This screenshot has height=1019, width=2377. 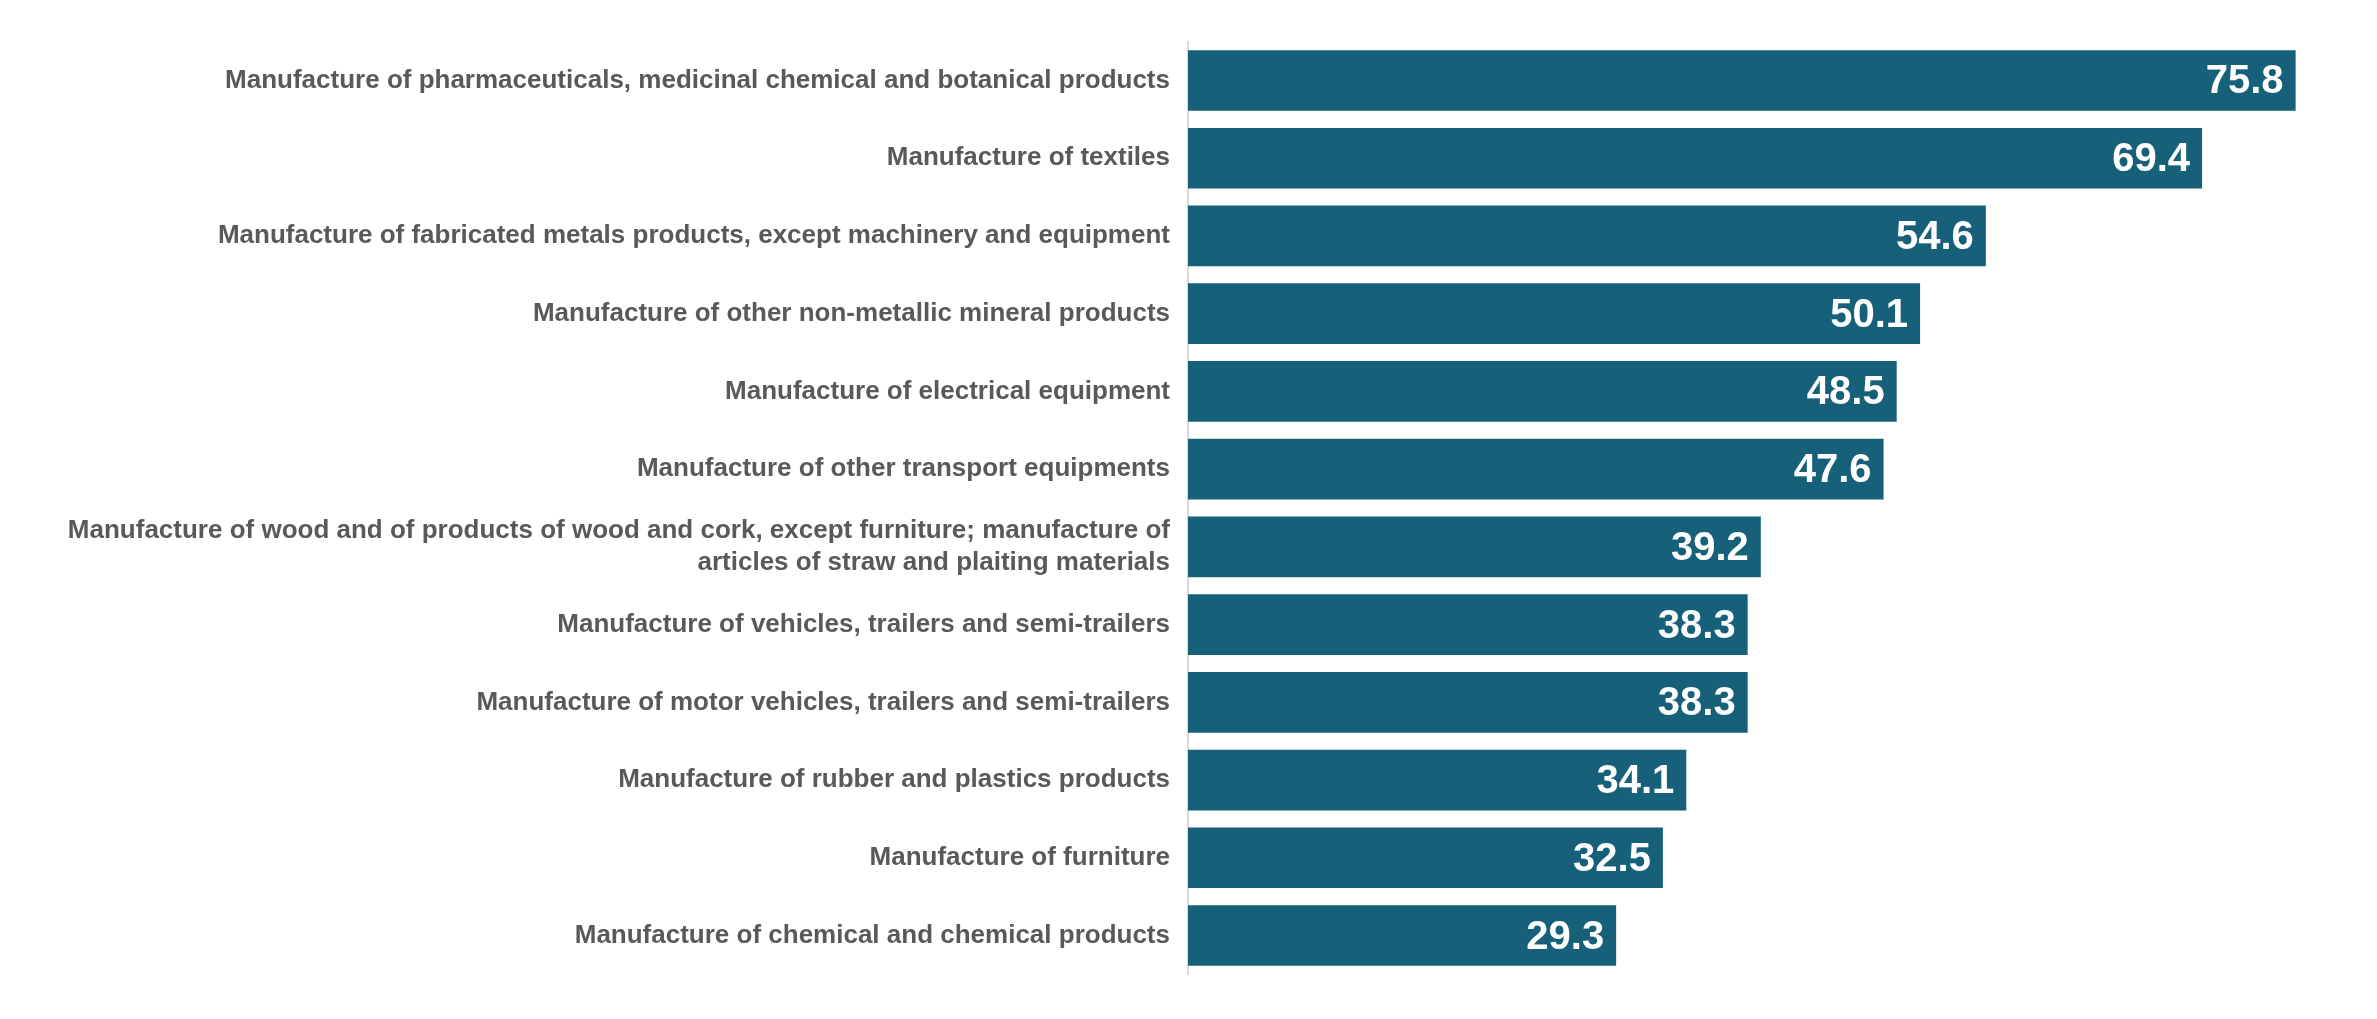 What do you see at coordinates (1019, 855) in the screenshot?
I see `y-tick-label: Manufacture of furniture` at bounding box center [1019, 855].